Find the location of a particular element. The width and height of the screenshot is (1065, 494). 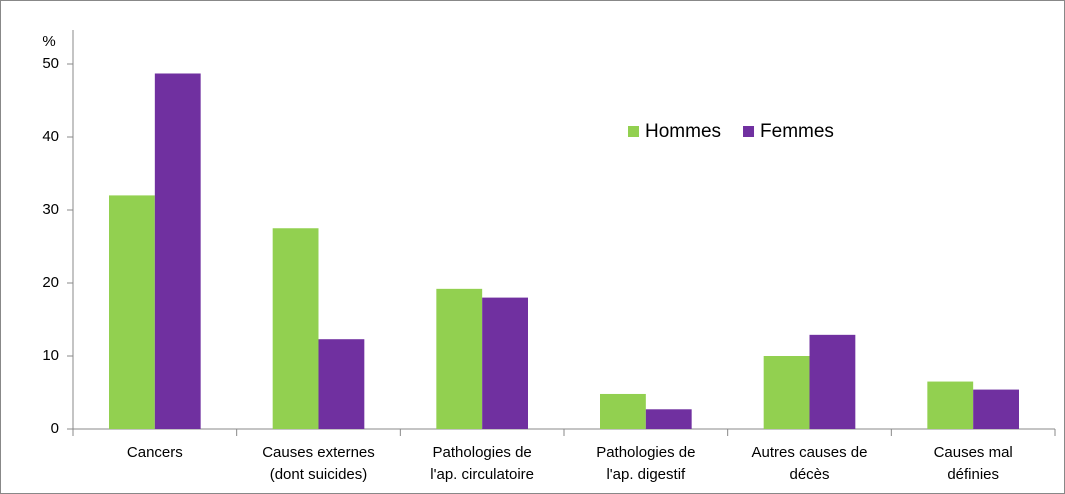

y-tick-label: 30 is located at coordinates (50, 209).